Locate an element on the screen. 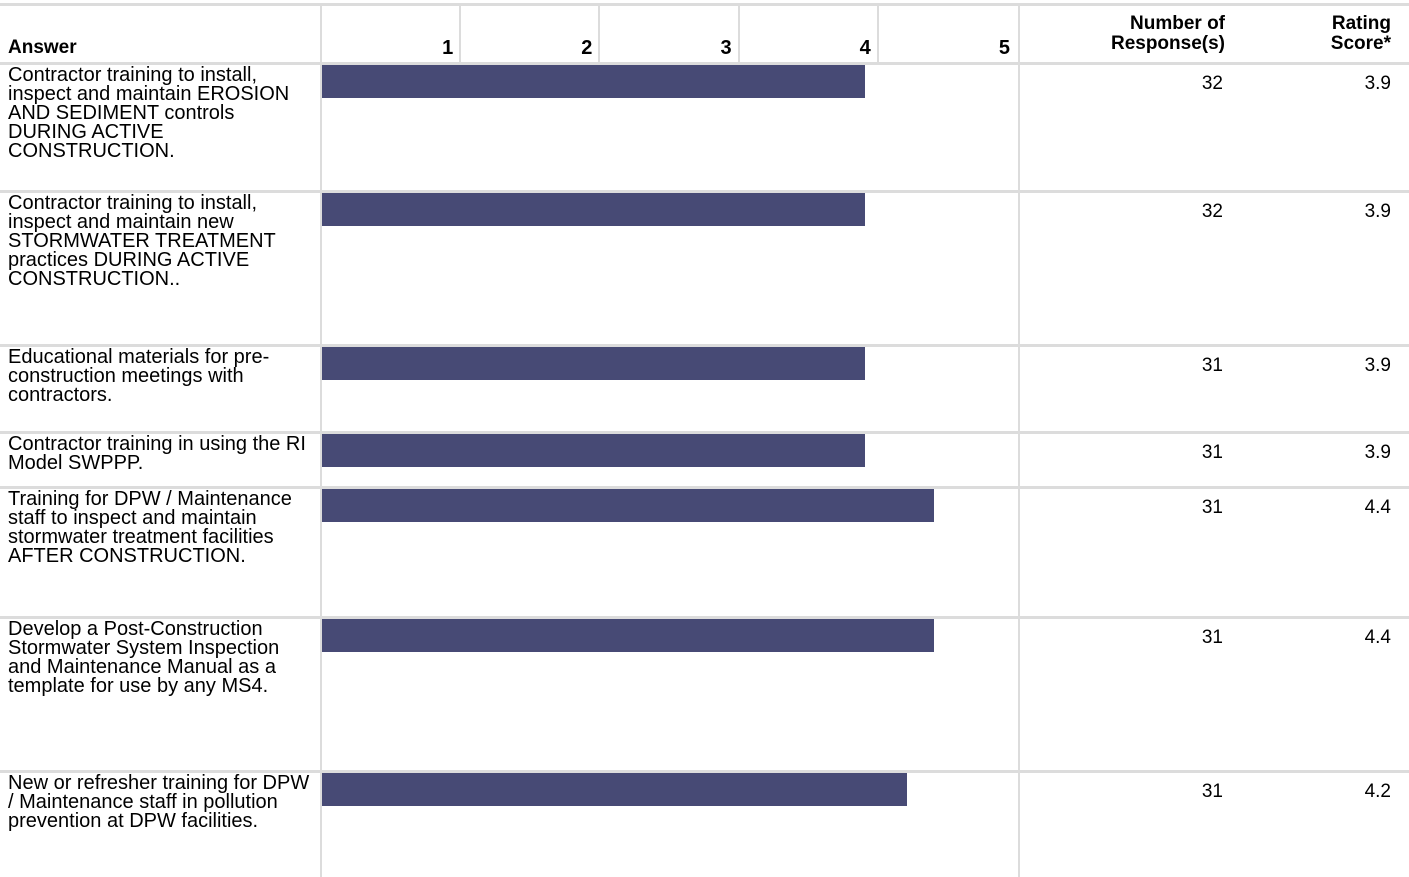 Image resolution: width=1409 pixels, height=877 pixels. row-responses-6: 31 is located at coordinates (1212, 637).